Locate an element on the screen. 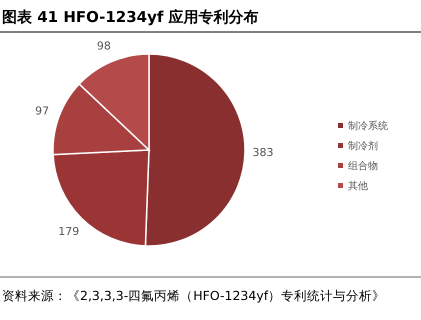 The width and height of the screenshot is (421, 320). legend-label: 其他 is located at coordinates (358, 186).